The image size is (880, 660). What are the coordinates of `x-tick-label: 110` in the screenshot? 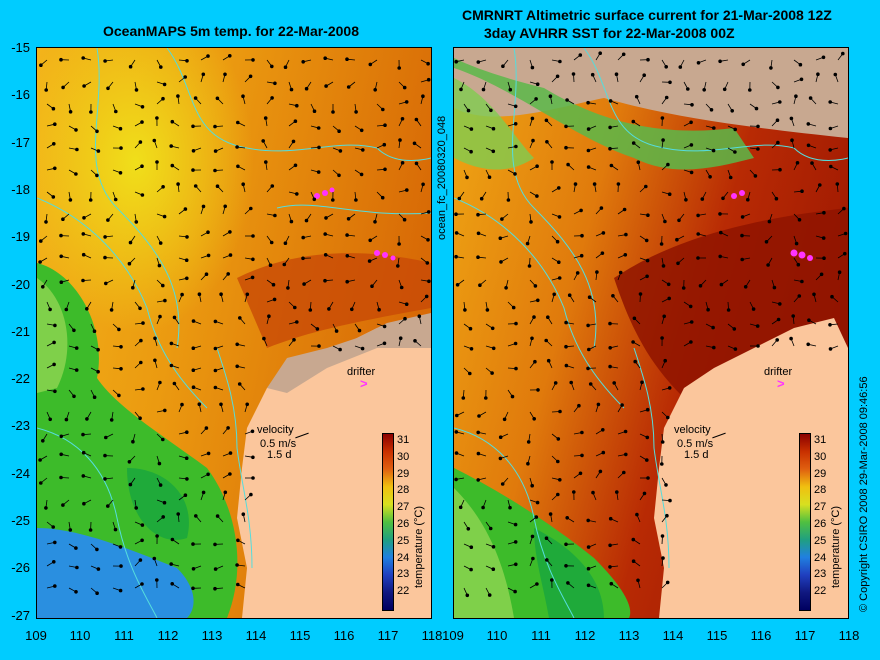 It's located at (497, 635).